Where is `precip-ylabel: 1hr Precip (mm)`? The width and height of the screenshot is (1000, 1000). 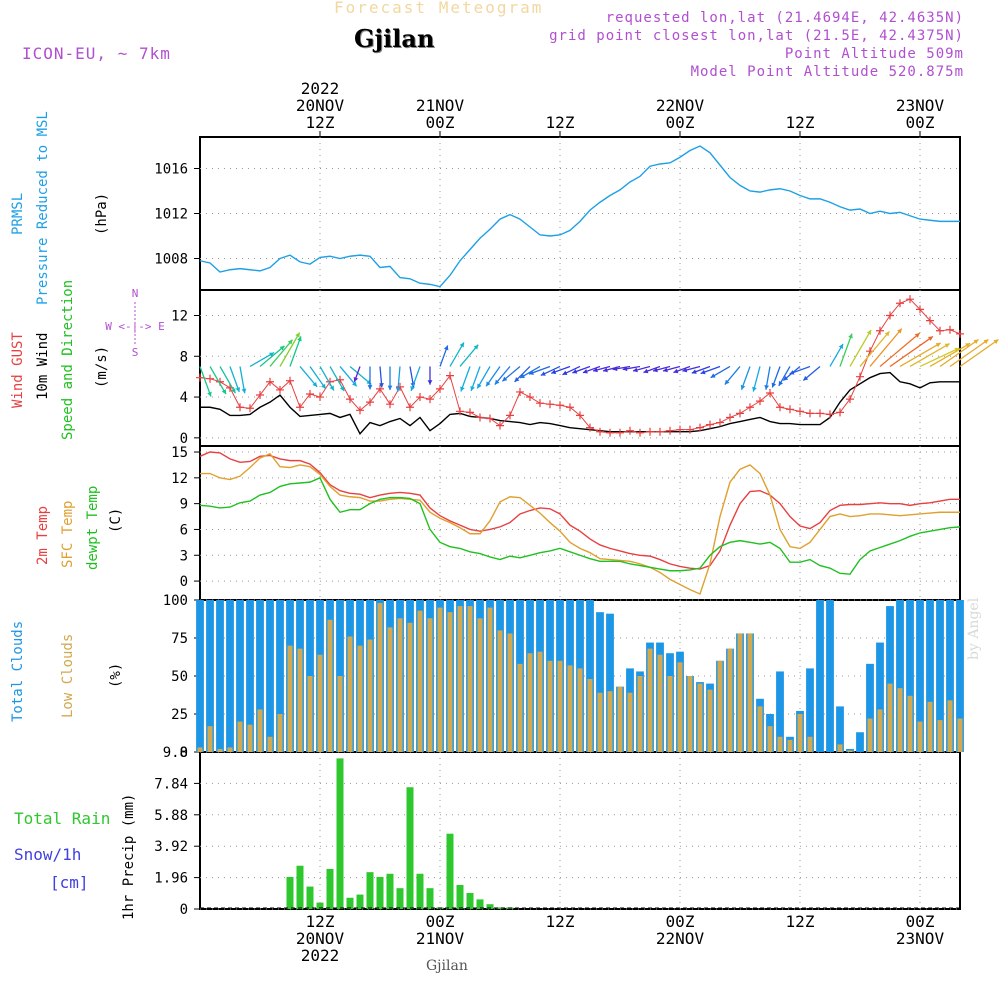 precip-ylabel: 1hr Precip (mm) is located at coordinates (129, 857).